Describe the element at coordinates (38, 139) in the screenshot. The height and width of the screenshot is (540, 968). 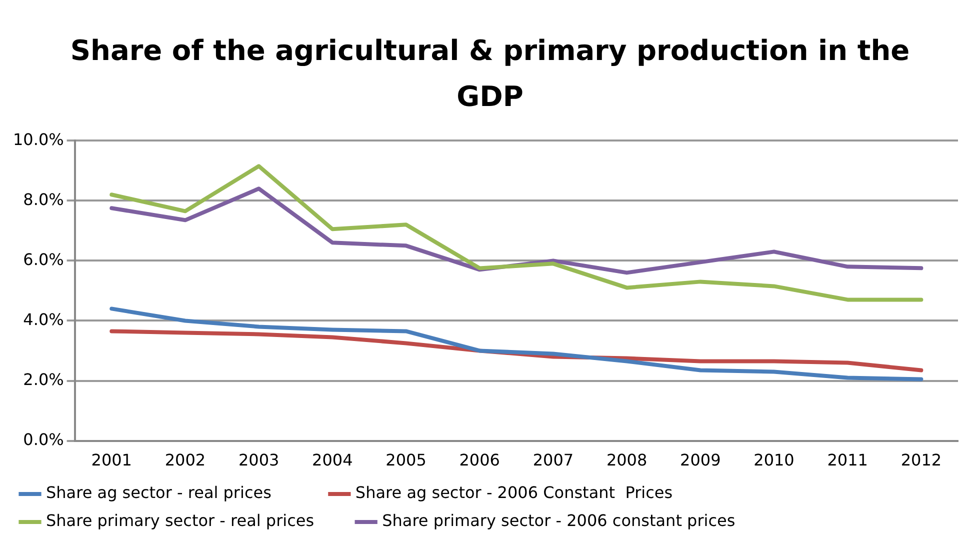
I see `y-tick-label: 10.0%` at that location.